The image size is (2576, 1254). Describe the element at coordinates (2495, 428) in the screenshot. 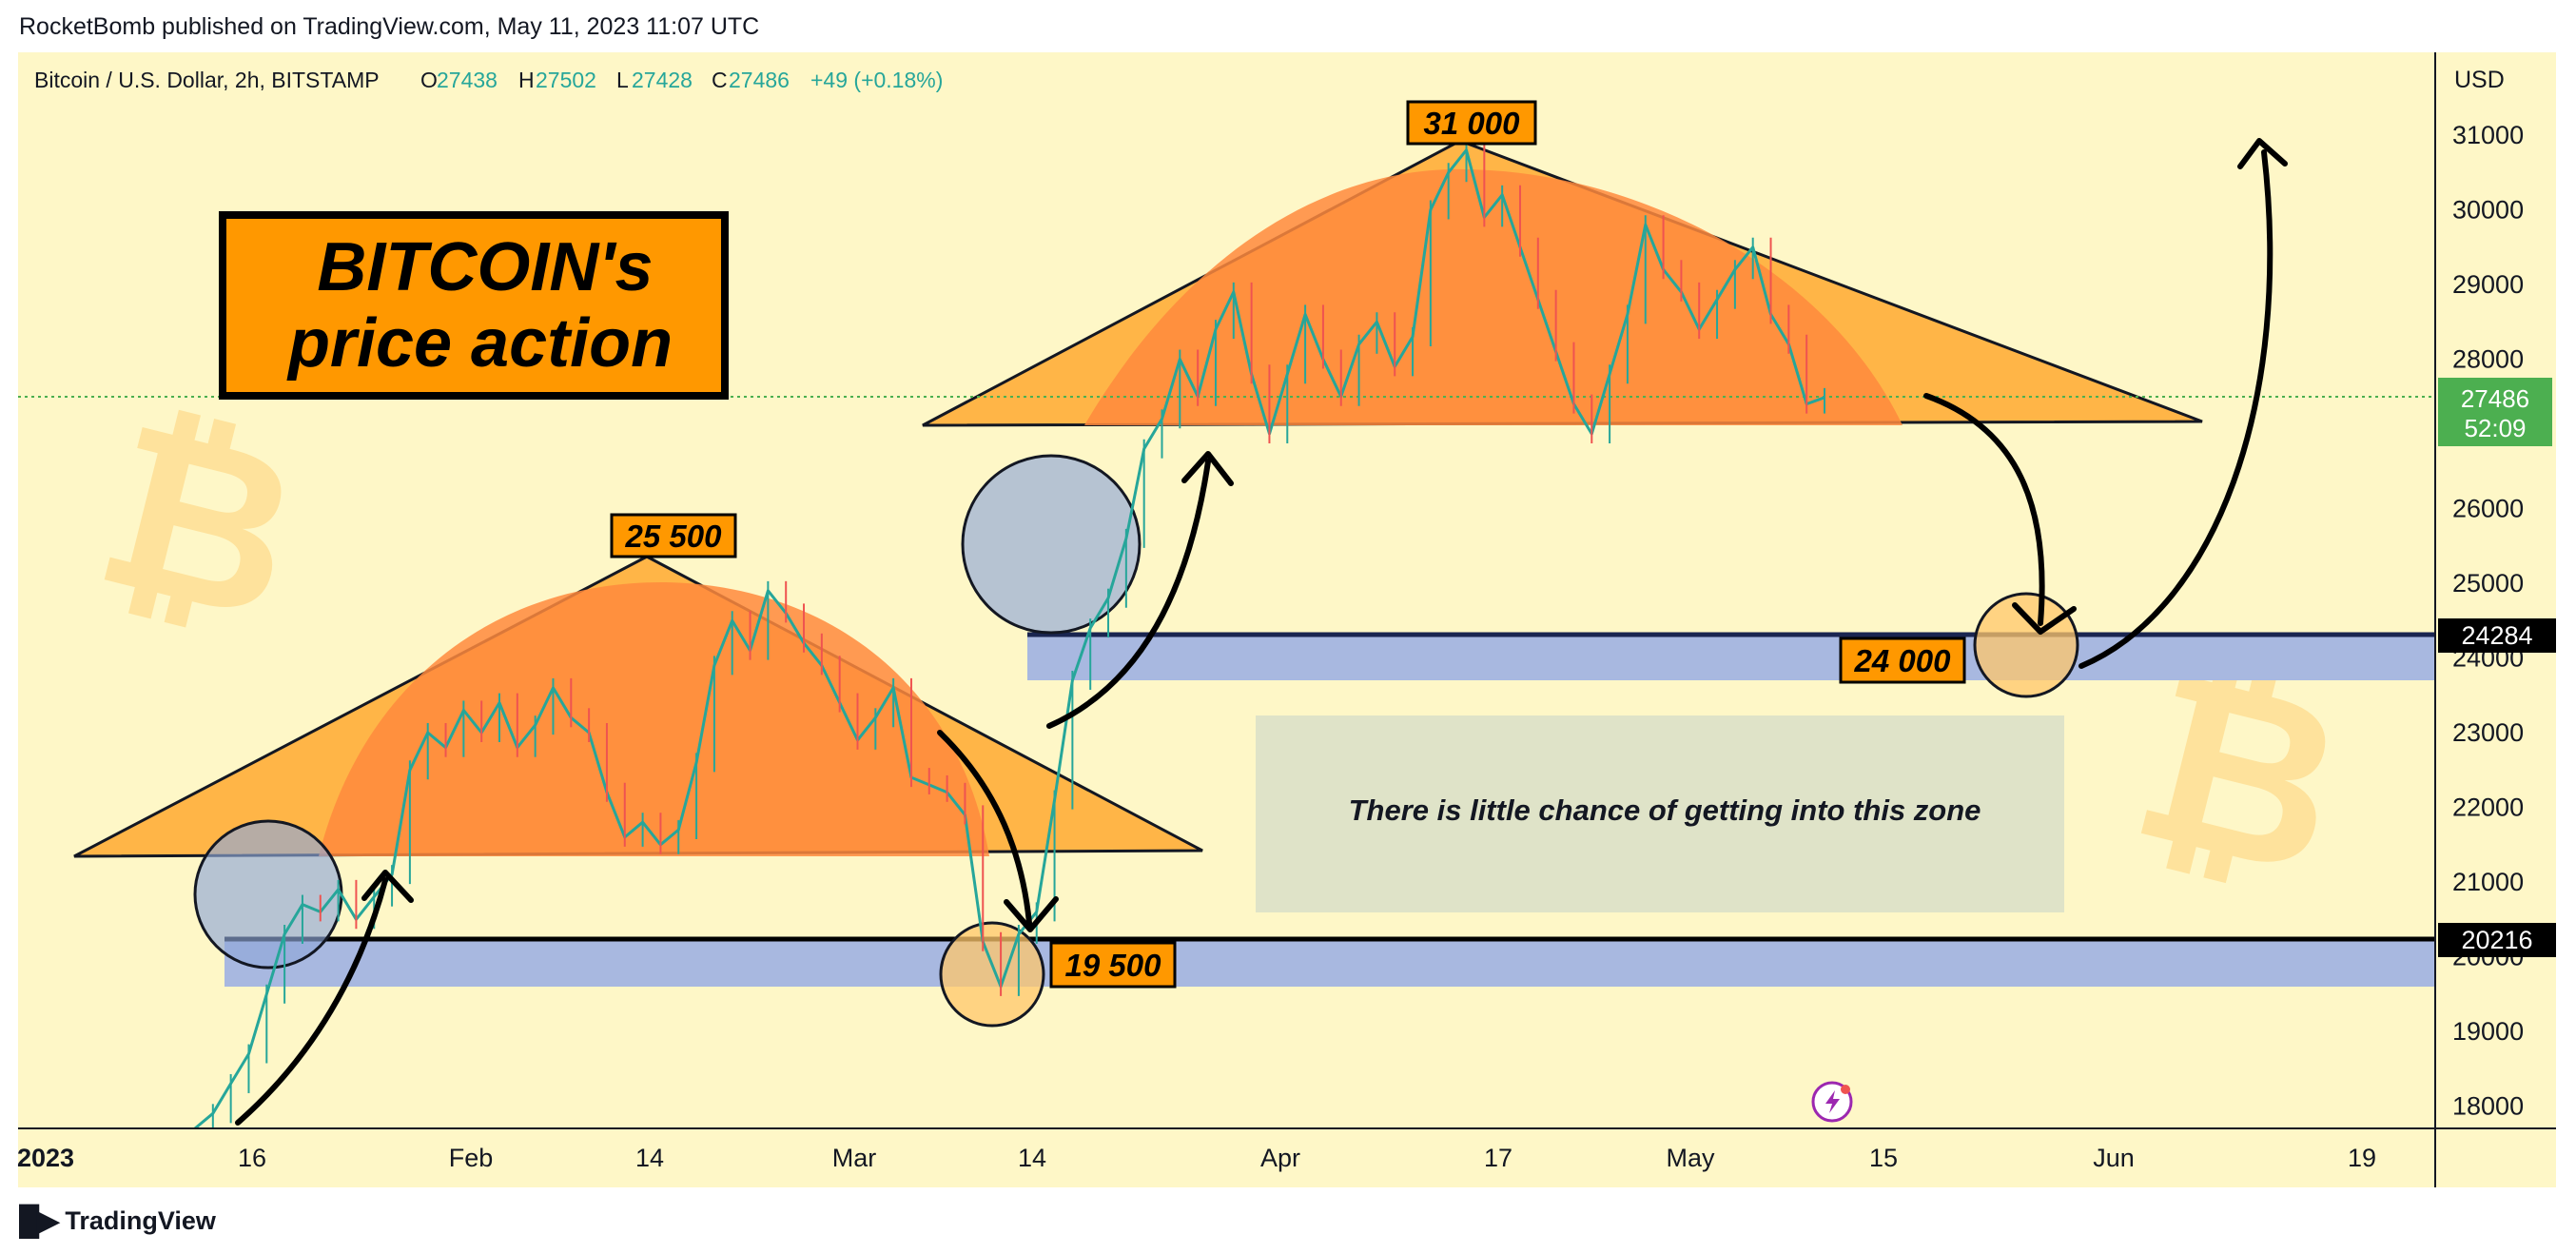

I see `countdown-value: 52:09` at that location.